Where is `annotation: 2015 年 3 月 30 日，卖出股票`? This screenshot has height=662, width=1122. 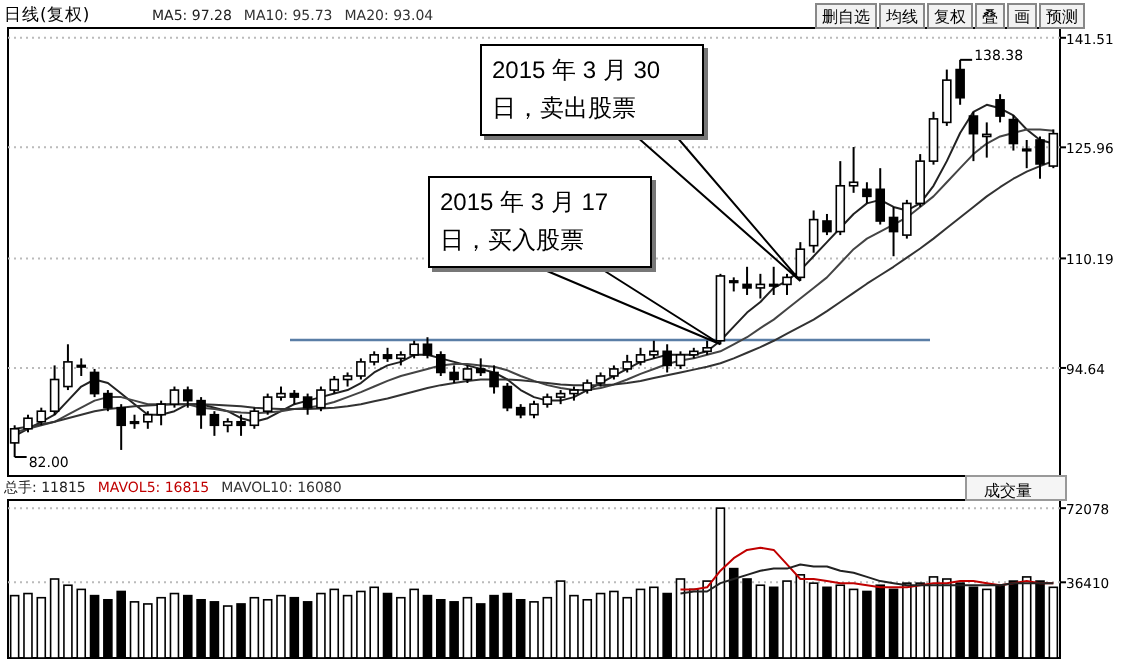
annotation: 2015 年 3 月 30 日，卖出股票 is located at coordinates (592, 90).